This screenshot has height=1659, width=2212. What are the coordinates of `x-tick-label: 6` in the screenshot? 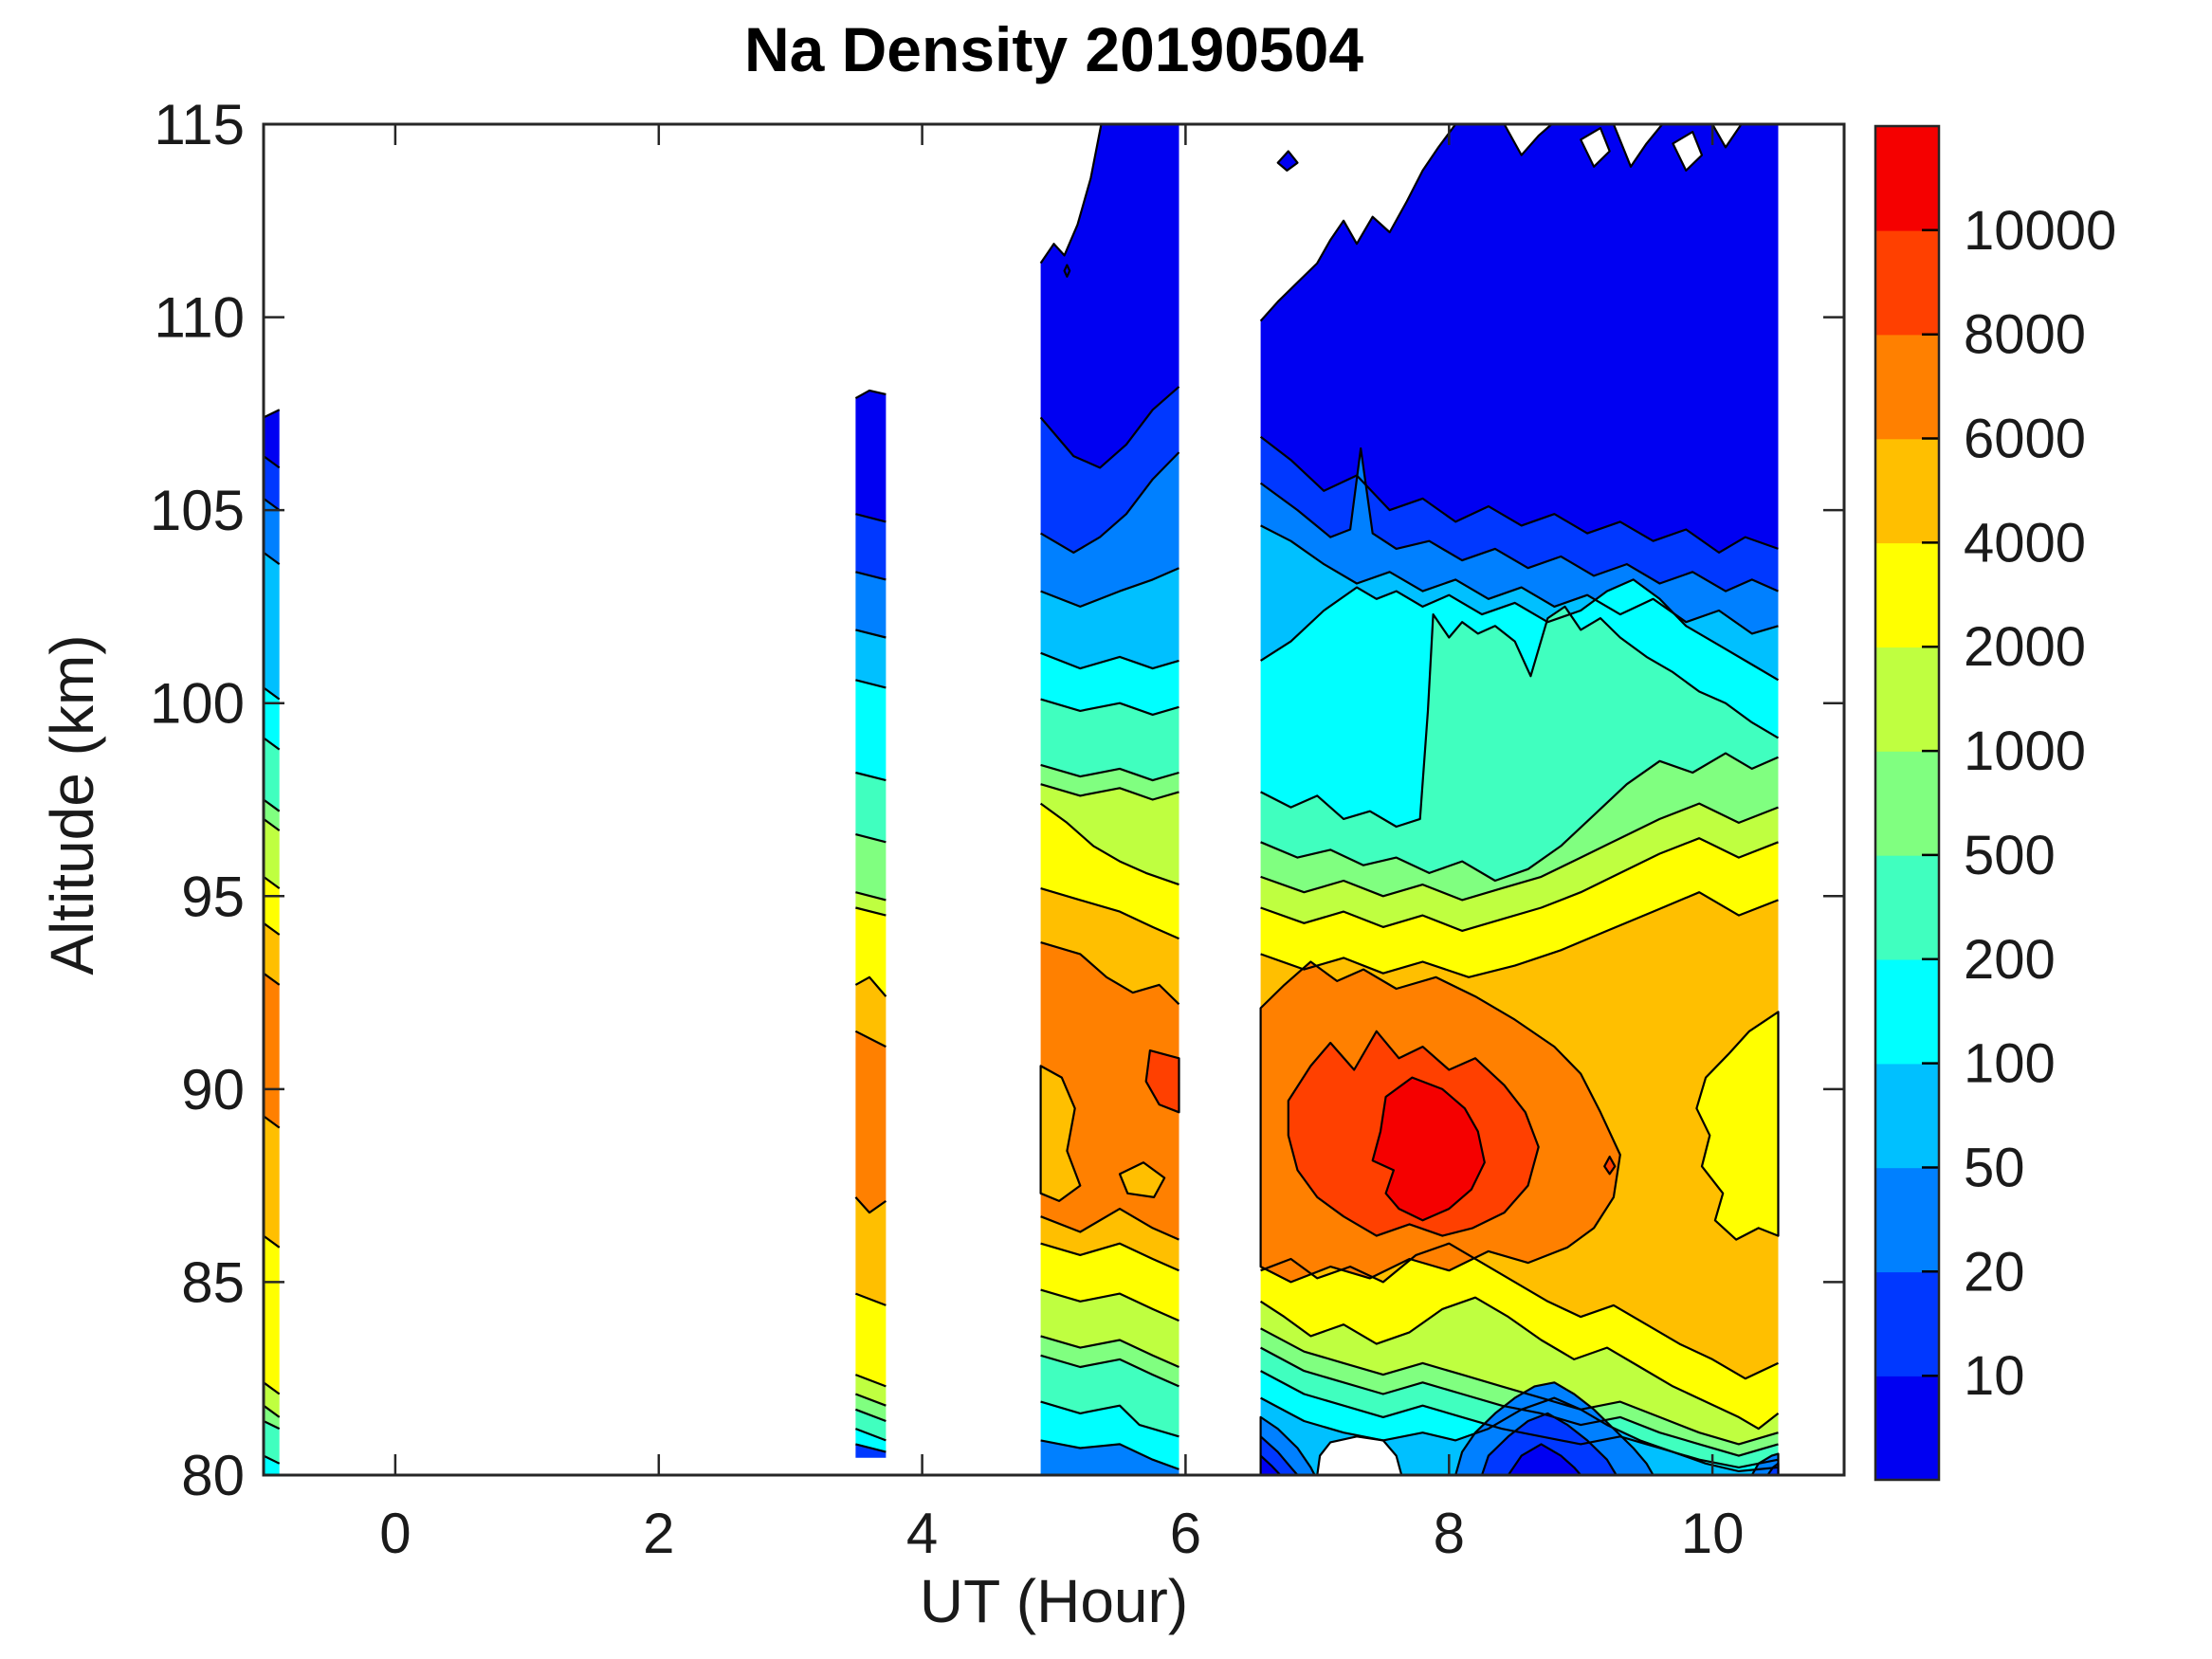 It's located at (1185, 1533).